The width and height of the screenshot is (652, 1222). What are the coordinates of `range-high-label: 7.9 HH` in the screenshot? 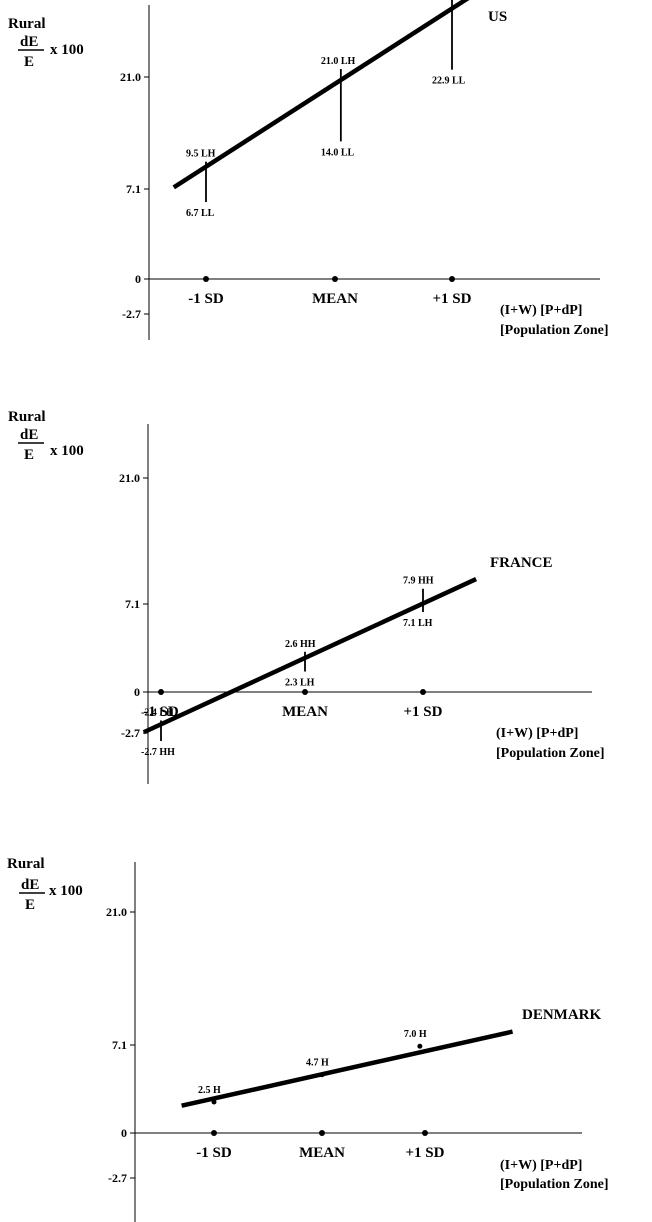 It's located at (418, 581).